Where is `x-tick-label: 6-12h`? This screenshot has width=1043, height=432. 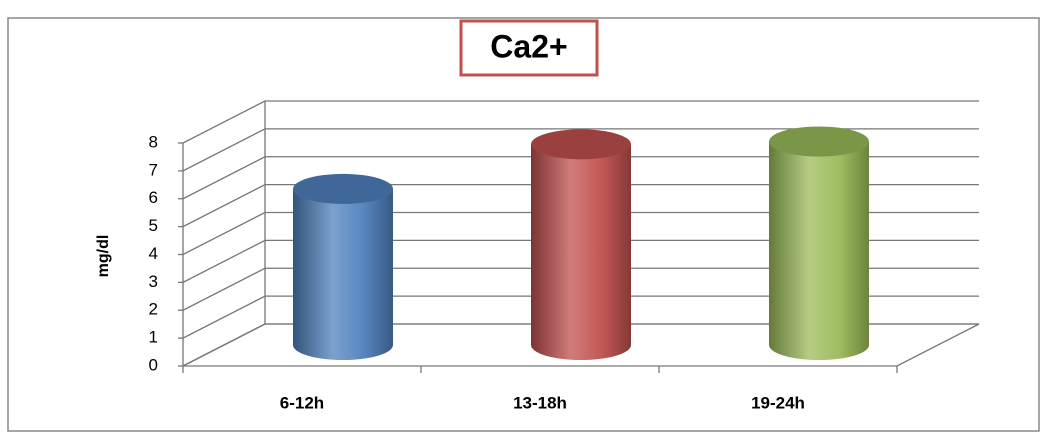 x-tick-label: 6-12h is located at coordinates (302, 402).